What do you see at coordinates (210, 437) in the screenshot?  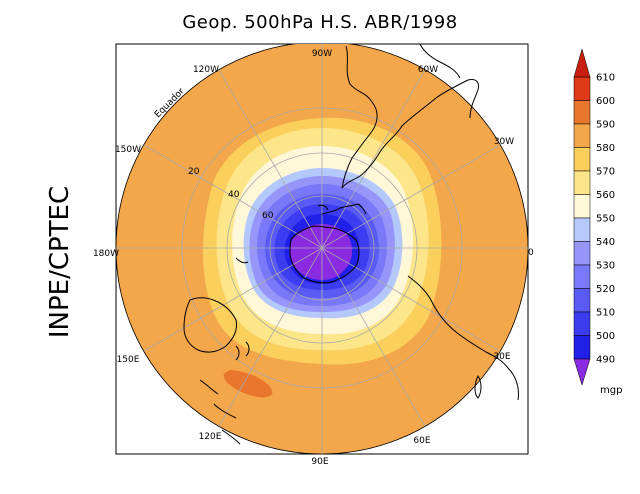 I see `lon-label-120e: 120E` at bounding box center [210, 437].